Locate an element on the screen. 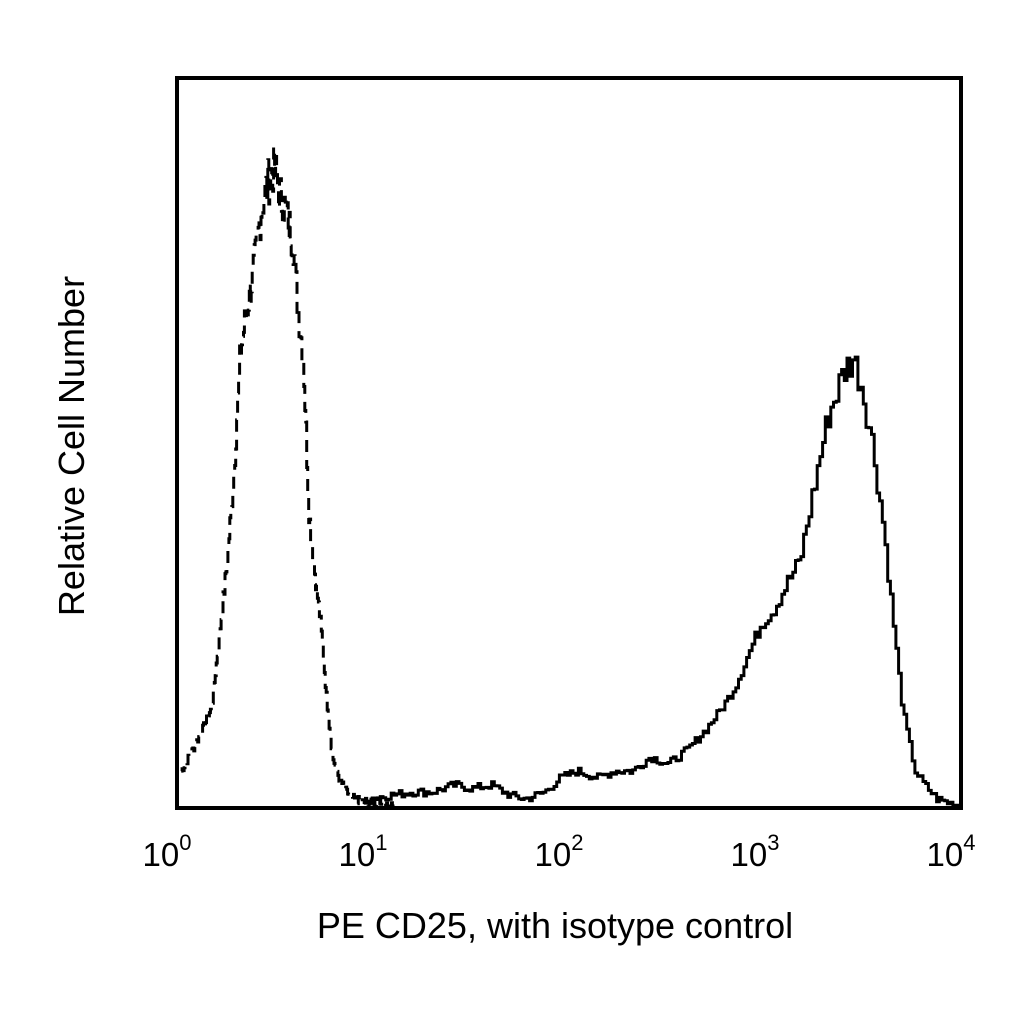 The image size is (1024, 1024). x-tick-label: 10² is located at coordinates (559, 851).